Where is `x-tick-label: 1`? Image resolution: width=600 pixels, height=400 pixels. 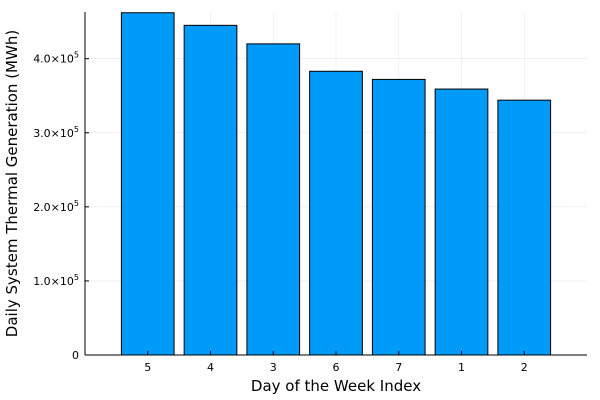 x-tick-label: 1 is located at coordinates (461, 367).